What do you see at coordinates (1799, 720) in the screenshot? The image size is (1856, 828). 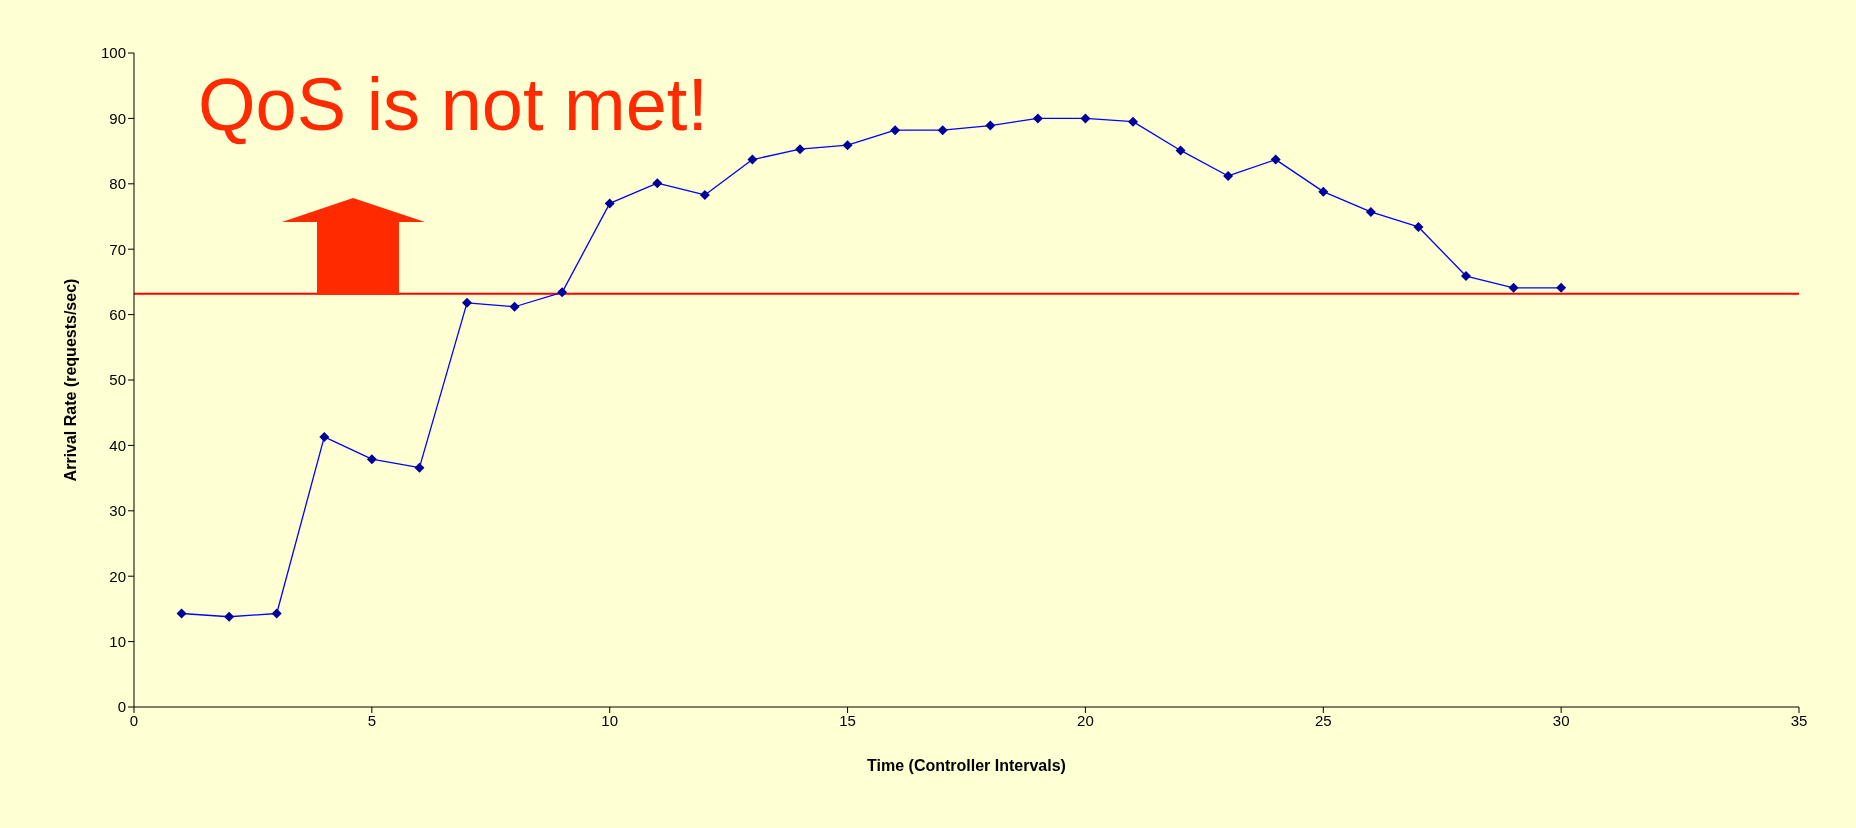 I see `x-tick-label: 35` at bounding box center [1799, 720].